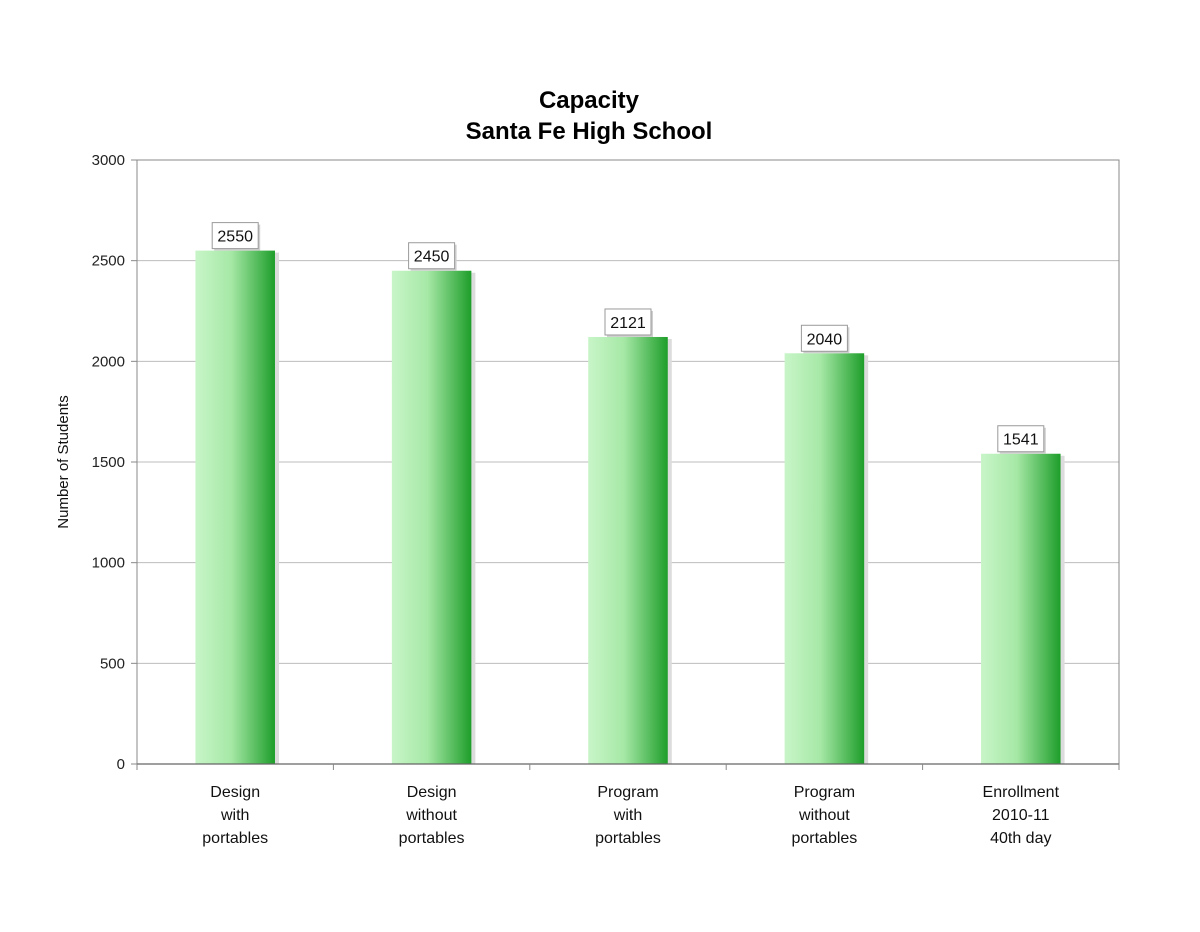 The height and width of the screenshot is (932, 1200). Describe the element at coordinates (108, 160) in the screenshot. I see `y-tick-label: 3000` at that location.